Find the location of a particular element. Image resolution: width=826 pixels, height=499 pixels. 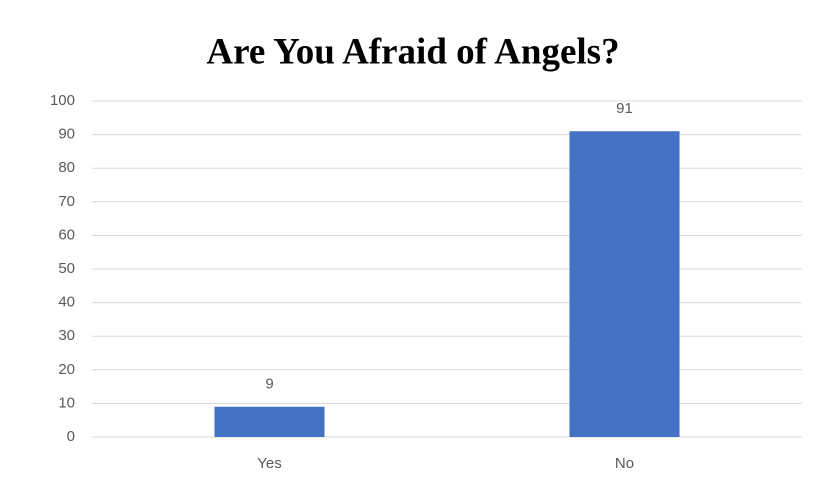

y-tick-label: 90 is located at coordinates (66, 134).